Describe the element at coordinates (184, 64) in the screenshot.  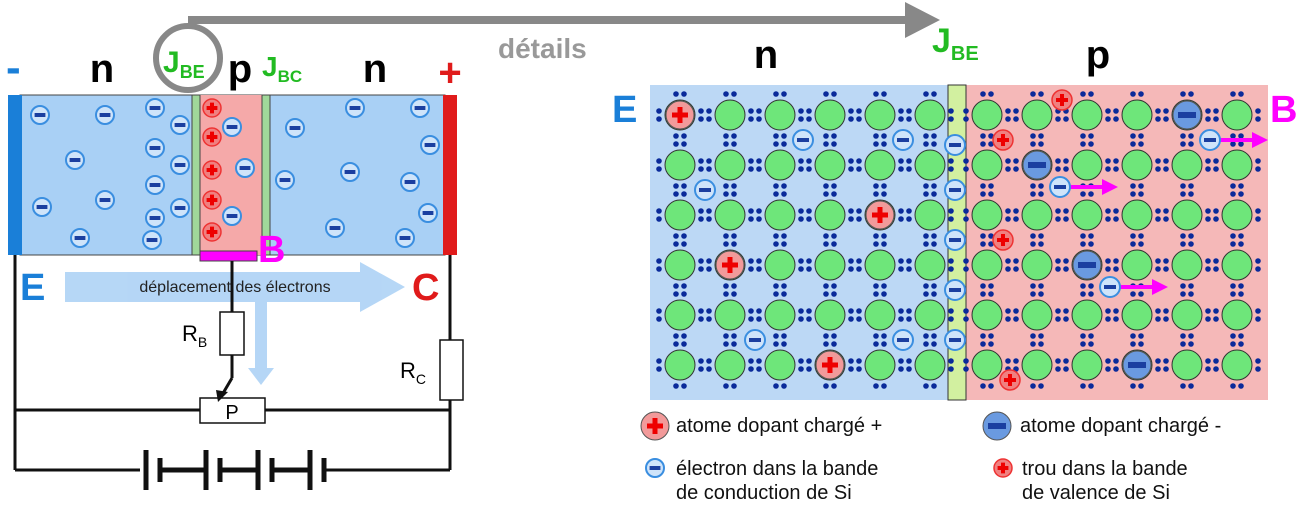
I see `junction-label: JBE` at that location.